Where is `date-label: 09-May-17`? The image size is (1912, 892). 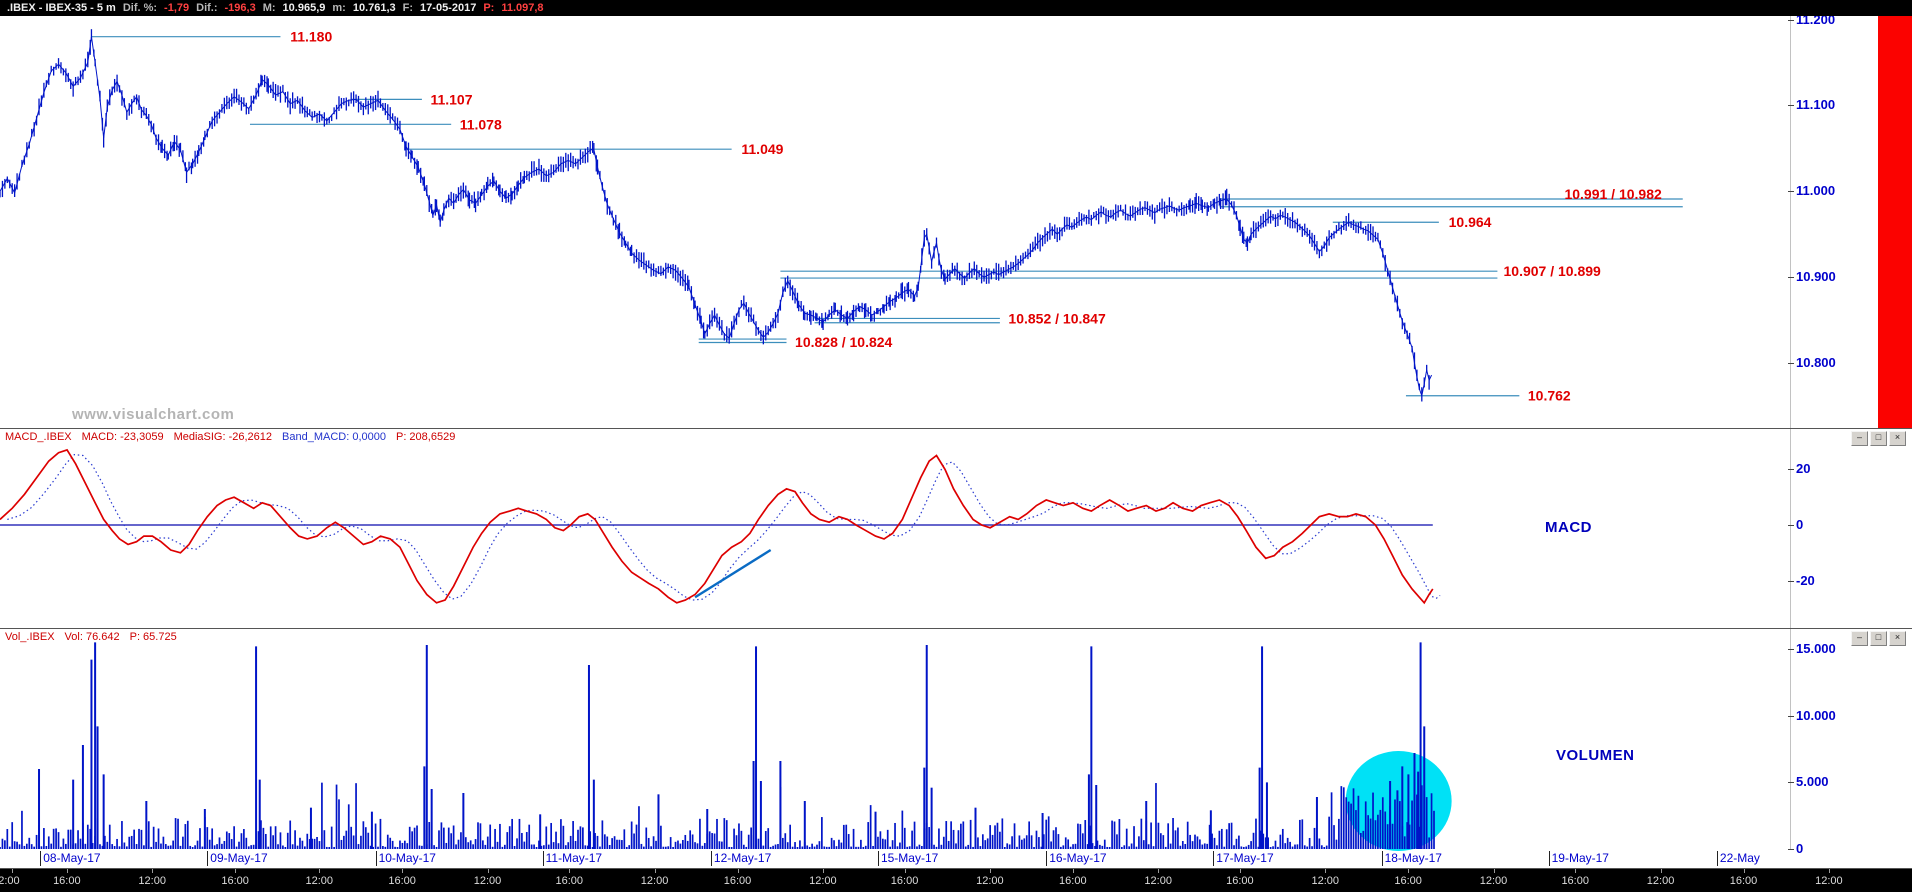 date-label: 09-May-17 is located at coordinates (237, 858).